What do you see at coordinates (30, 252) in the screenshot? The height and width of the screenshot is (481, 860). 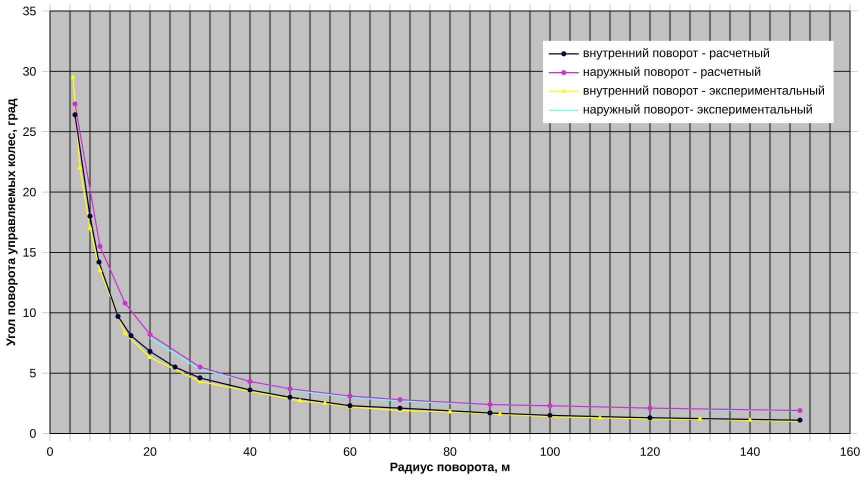 I see `y-tick-label: 15` at bounding box center [30, 252].